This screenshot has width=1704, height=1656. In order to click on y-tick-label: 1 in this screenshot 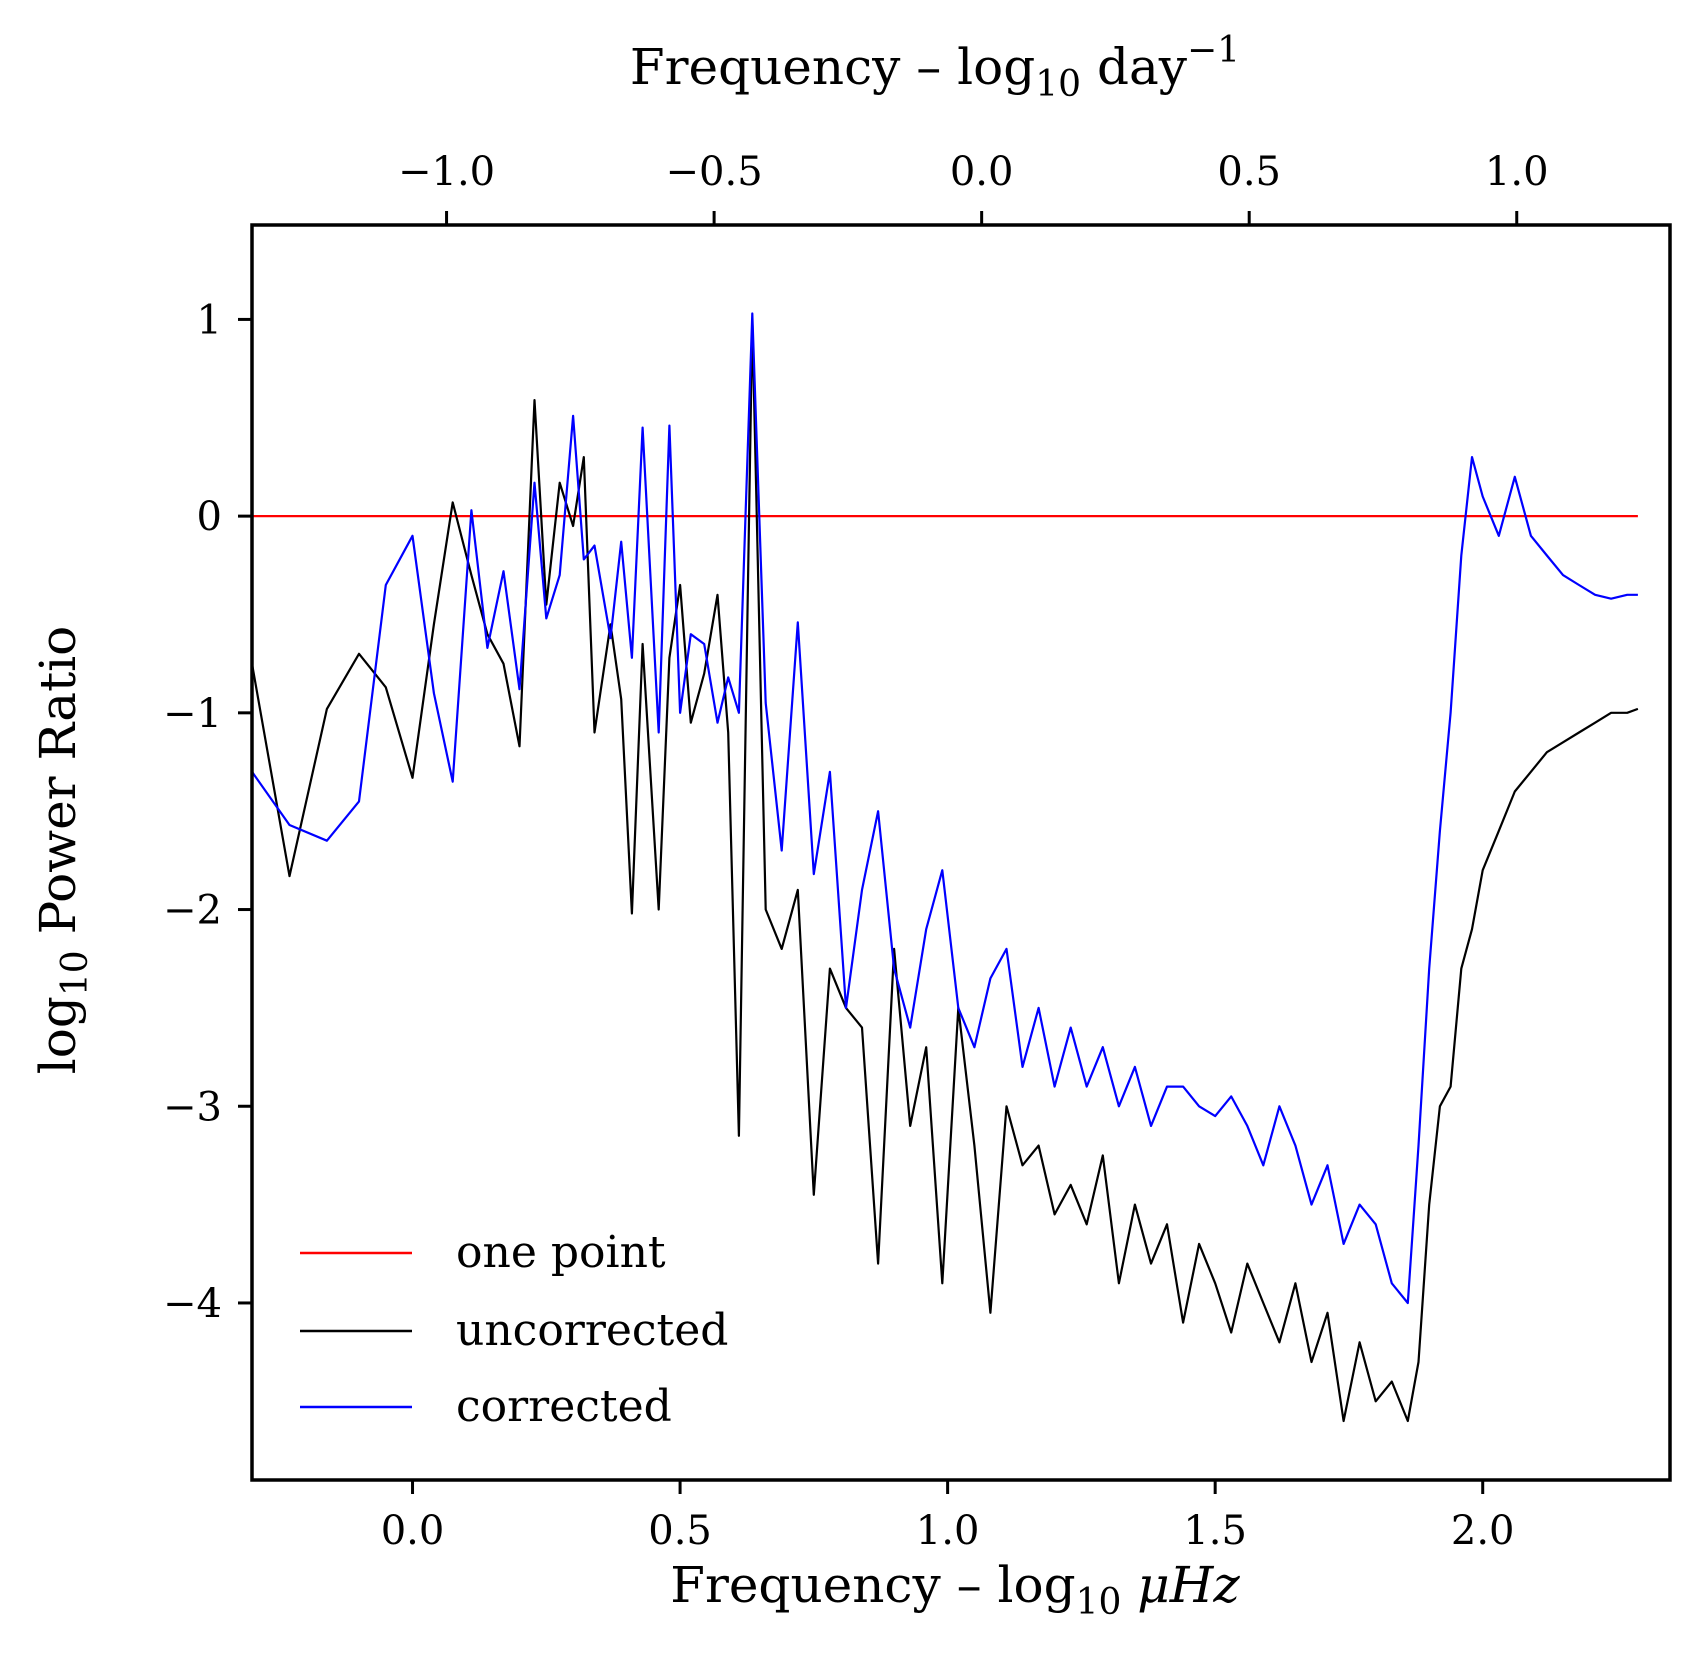, I will do `click(209, 320)`.